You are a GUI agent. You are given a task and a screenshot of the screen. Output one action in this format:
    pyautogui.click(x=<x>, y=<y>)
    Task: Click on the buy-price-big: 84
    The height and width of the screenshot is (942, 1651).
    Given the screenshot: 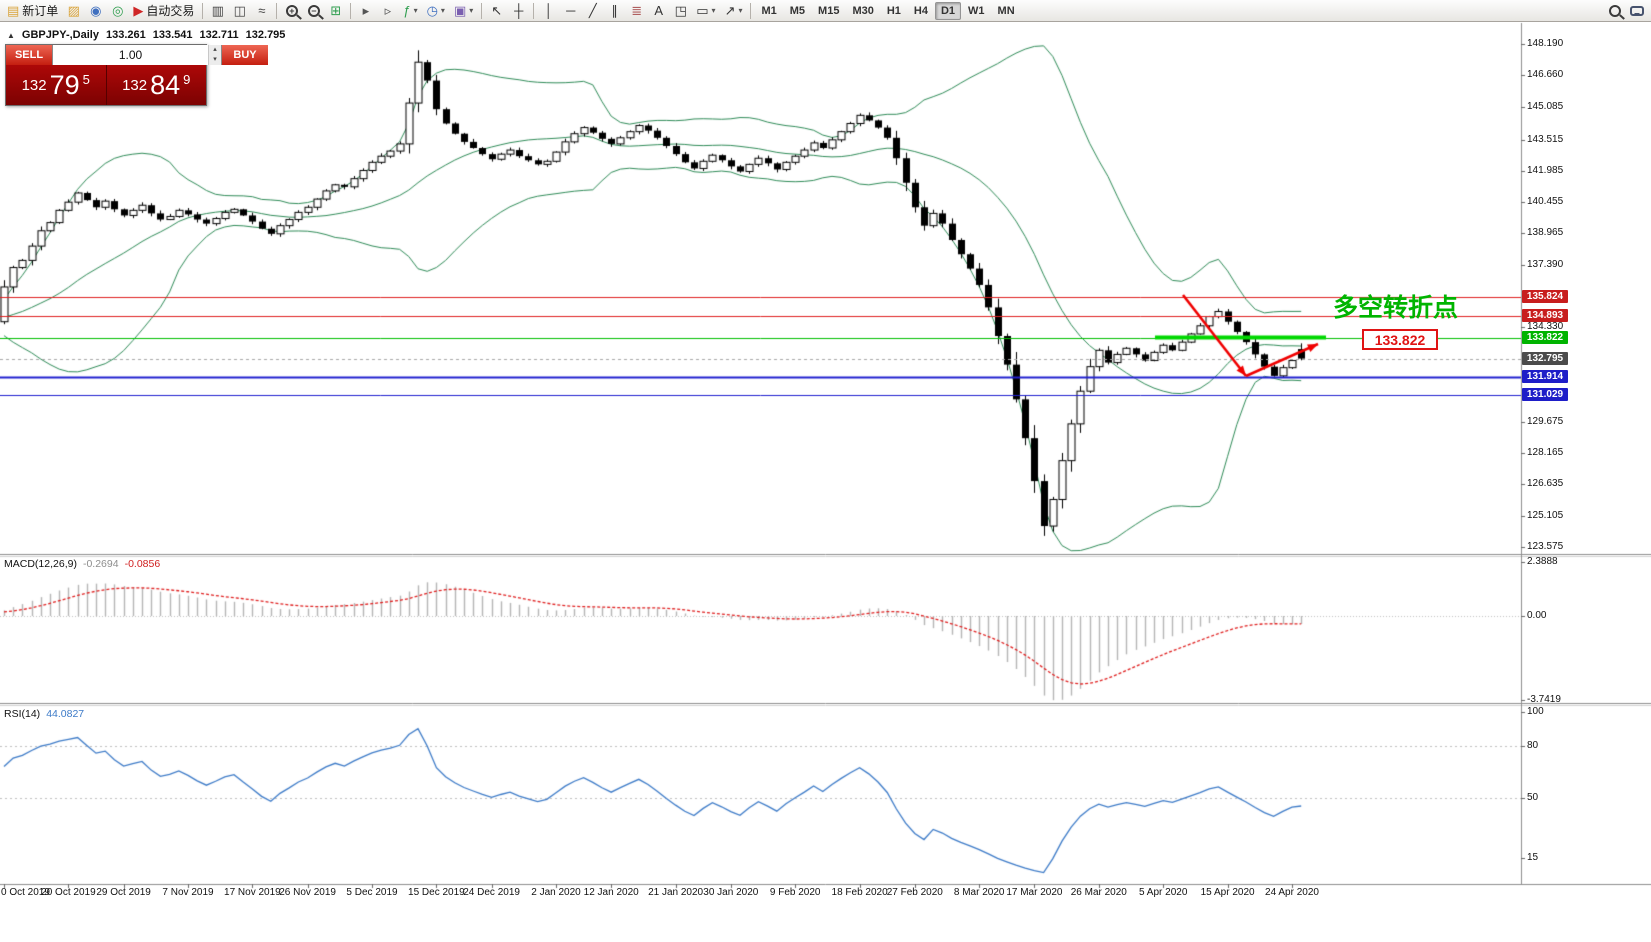 What is the action you would take?
    pyautogui.click(x=165, y=84)
    